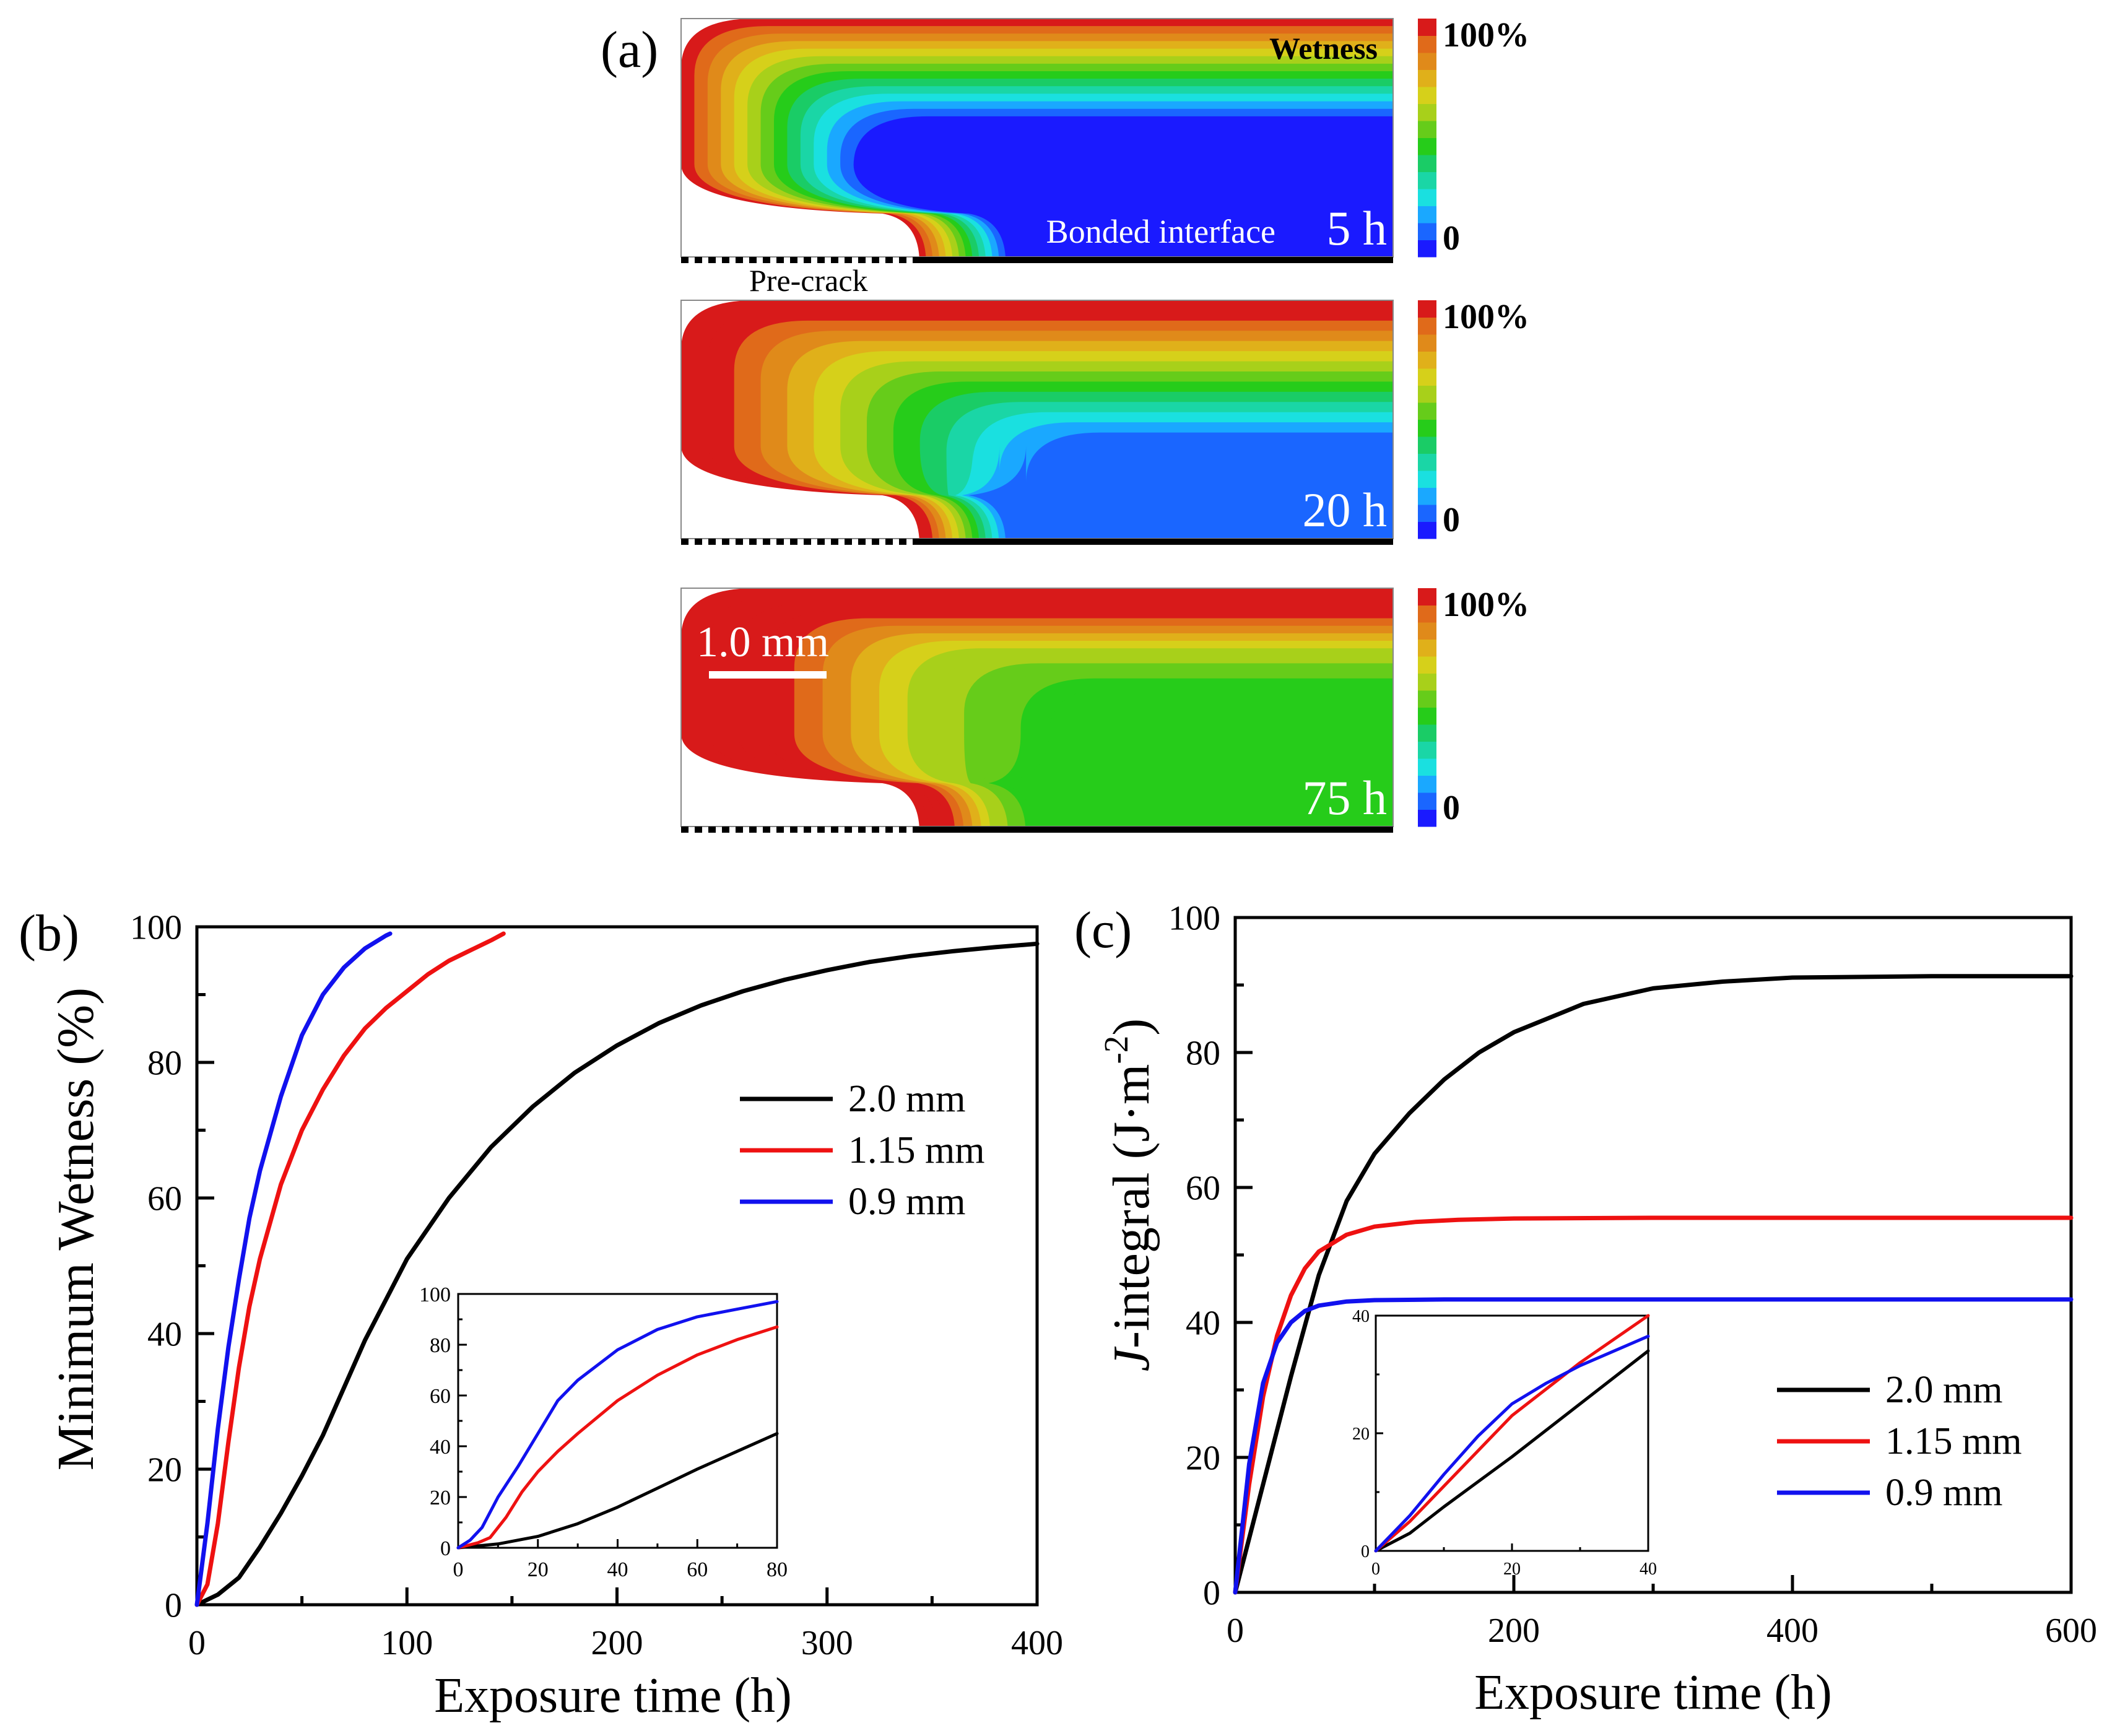  What do you see at coordinates (697, 1569) in the screenshot?
I see `x-tick-label: 60` at bounding box center [697, 1569].